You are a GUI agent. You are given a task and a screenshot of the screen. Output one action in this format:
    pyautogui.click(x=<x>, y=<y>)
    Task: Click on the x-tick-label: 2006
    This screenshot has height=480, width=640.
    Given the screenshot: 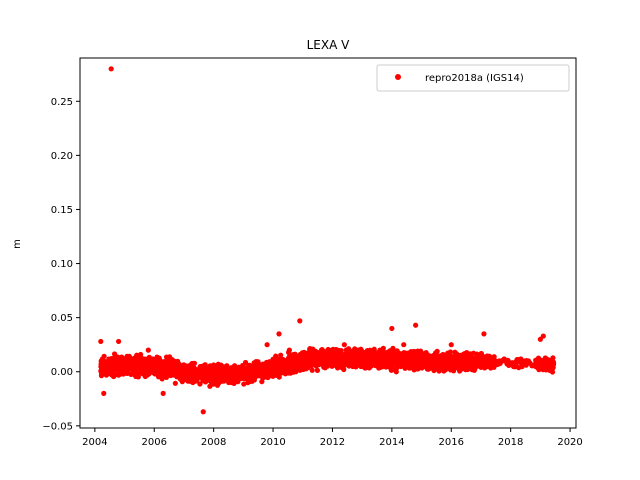 What is the action you would take?
    pyautogui.click(x=154, y=442)
    